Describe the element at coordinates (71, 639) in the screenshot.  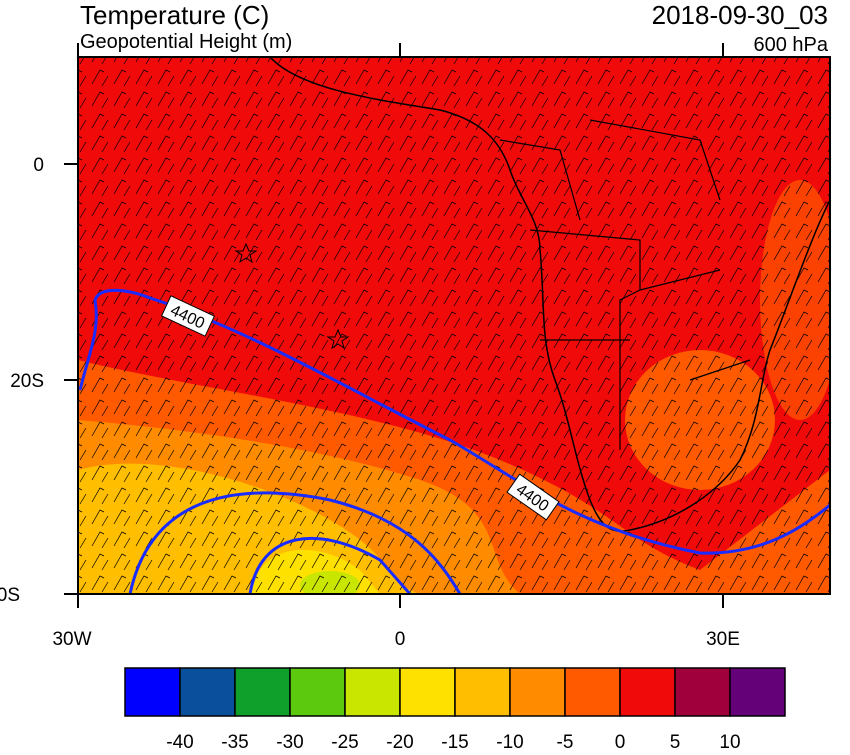
I see `lon-label: 30W` at that location.